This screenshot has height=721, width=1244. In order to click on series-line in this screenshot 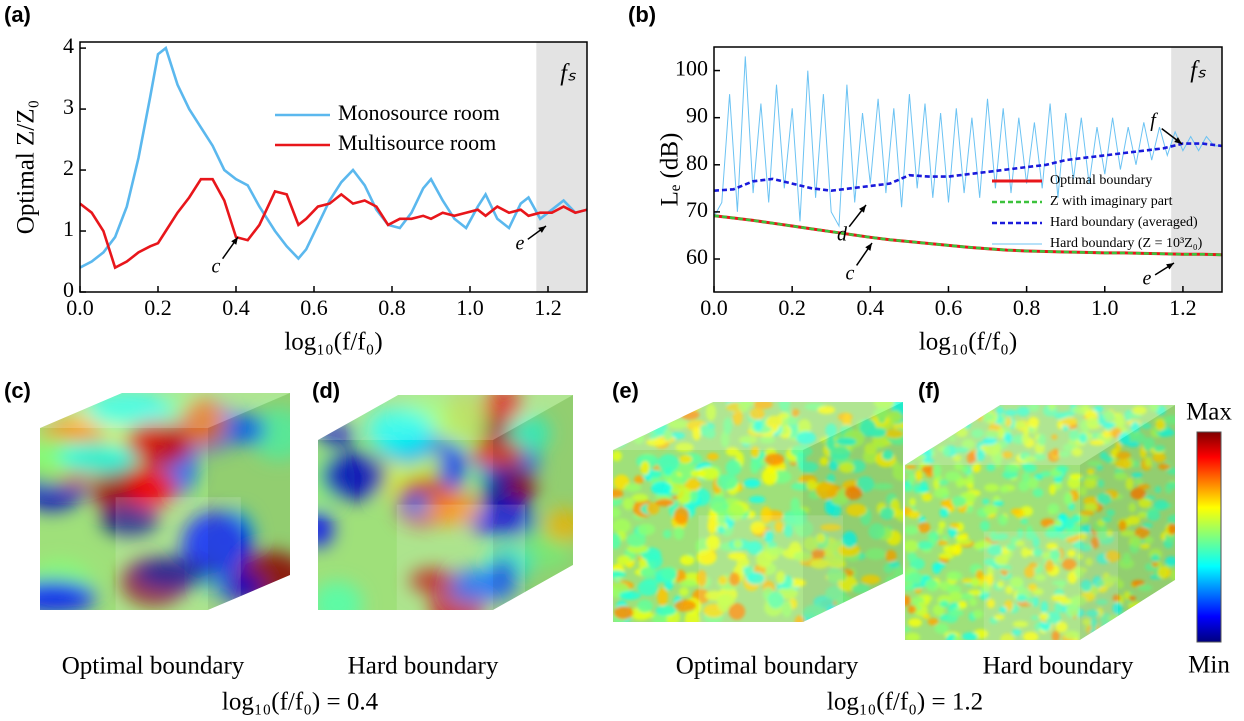, I will do `click(968, 235)`.